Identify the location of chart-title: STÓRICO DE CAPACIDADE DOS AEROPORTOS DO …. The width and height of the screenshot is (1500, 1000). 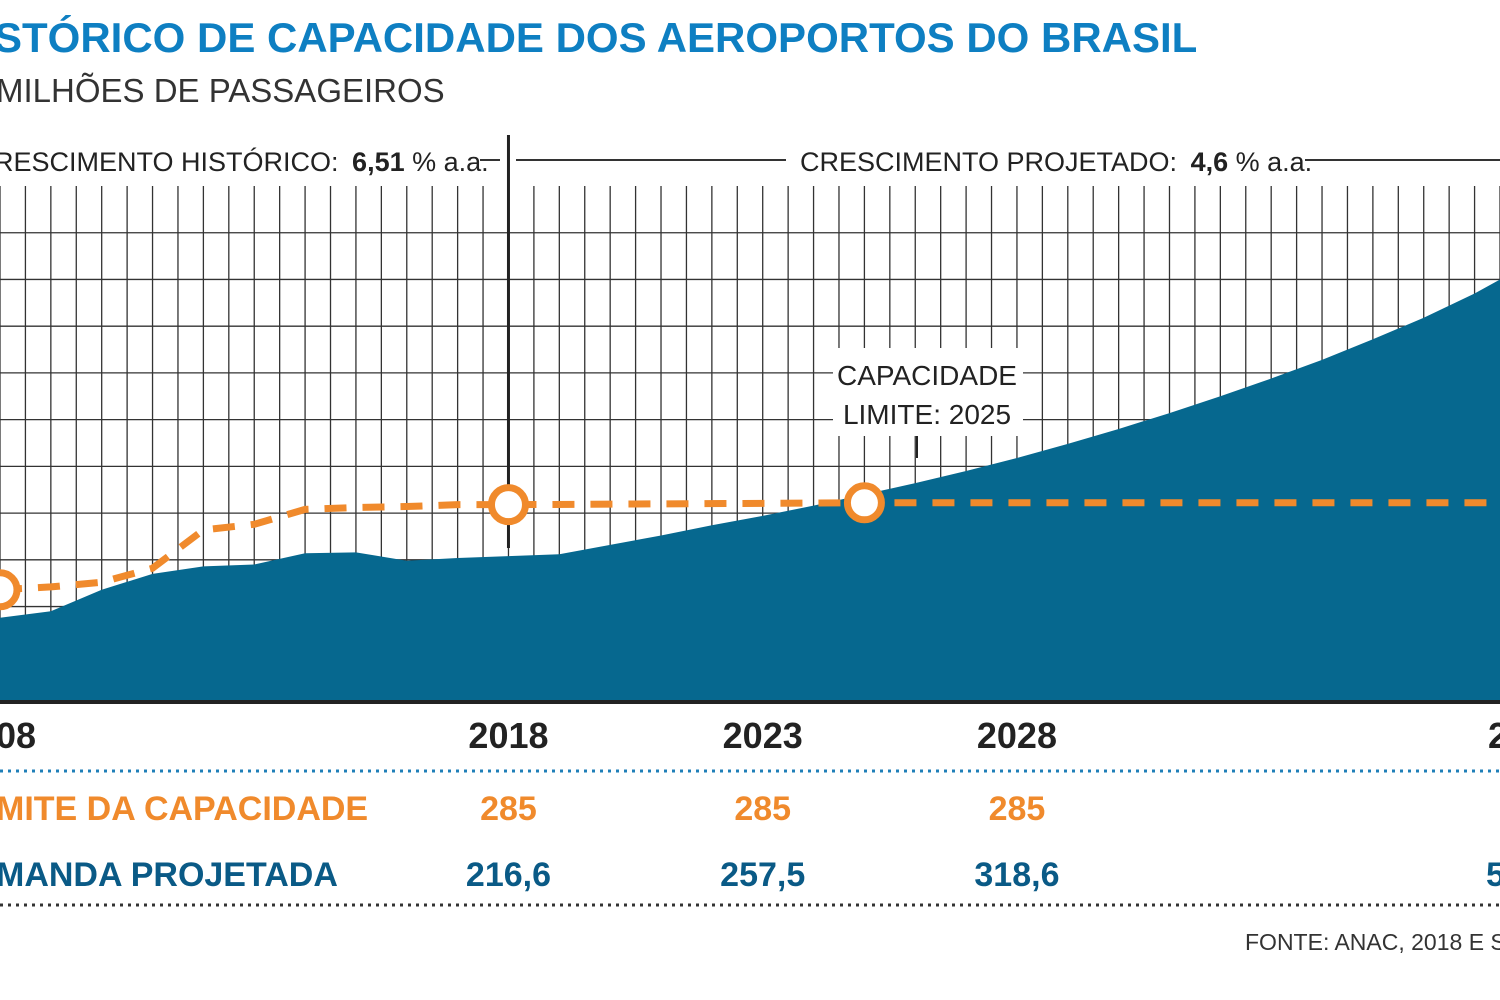
(598, 37).